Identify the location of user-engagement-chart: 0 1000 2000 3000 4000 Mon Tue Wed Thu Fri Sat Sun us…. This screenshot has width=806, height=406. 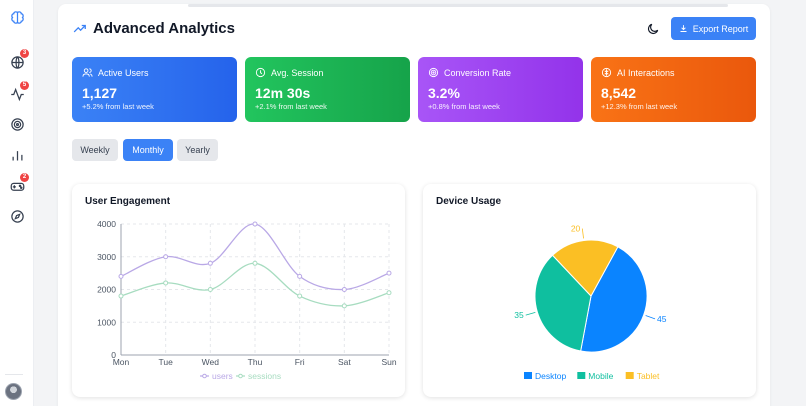
(247, 300).